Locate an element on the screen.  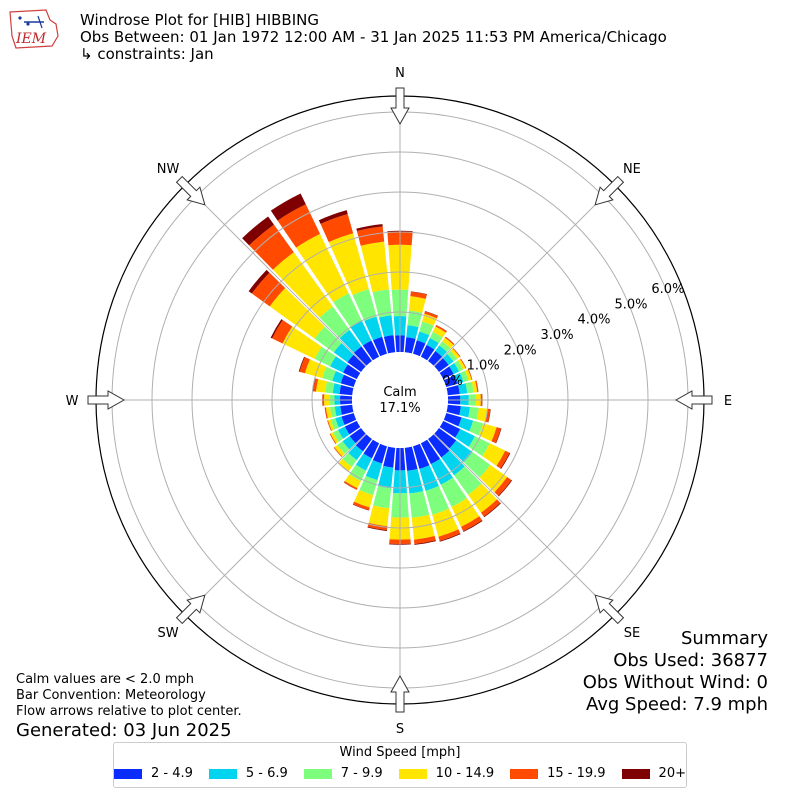
summary-heading: Summary is located at coordinates (724, 638).